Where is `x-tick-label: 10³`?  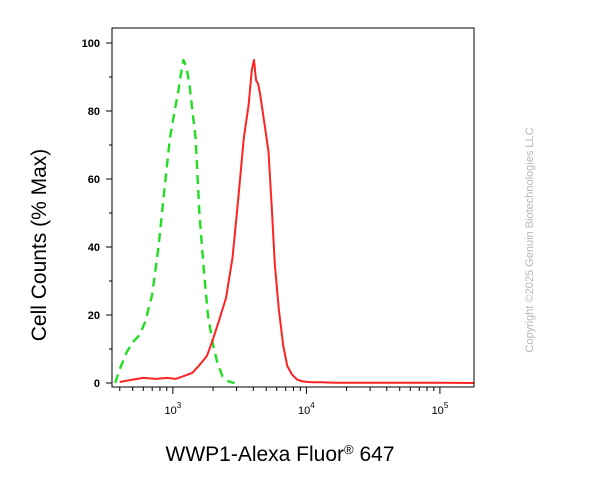 x-tick-label: 10³ is located at coordinates (173, 409).